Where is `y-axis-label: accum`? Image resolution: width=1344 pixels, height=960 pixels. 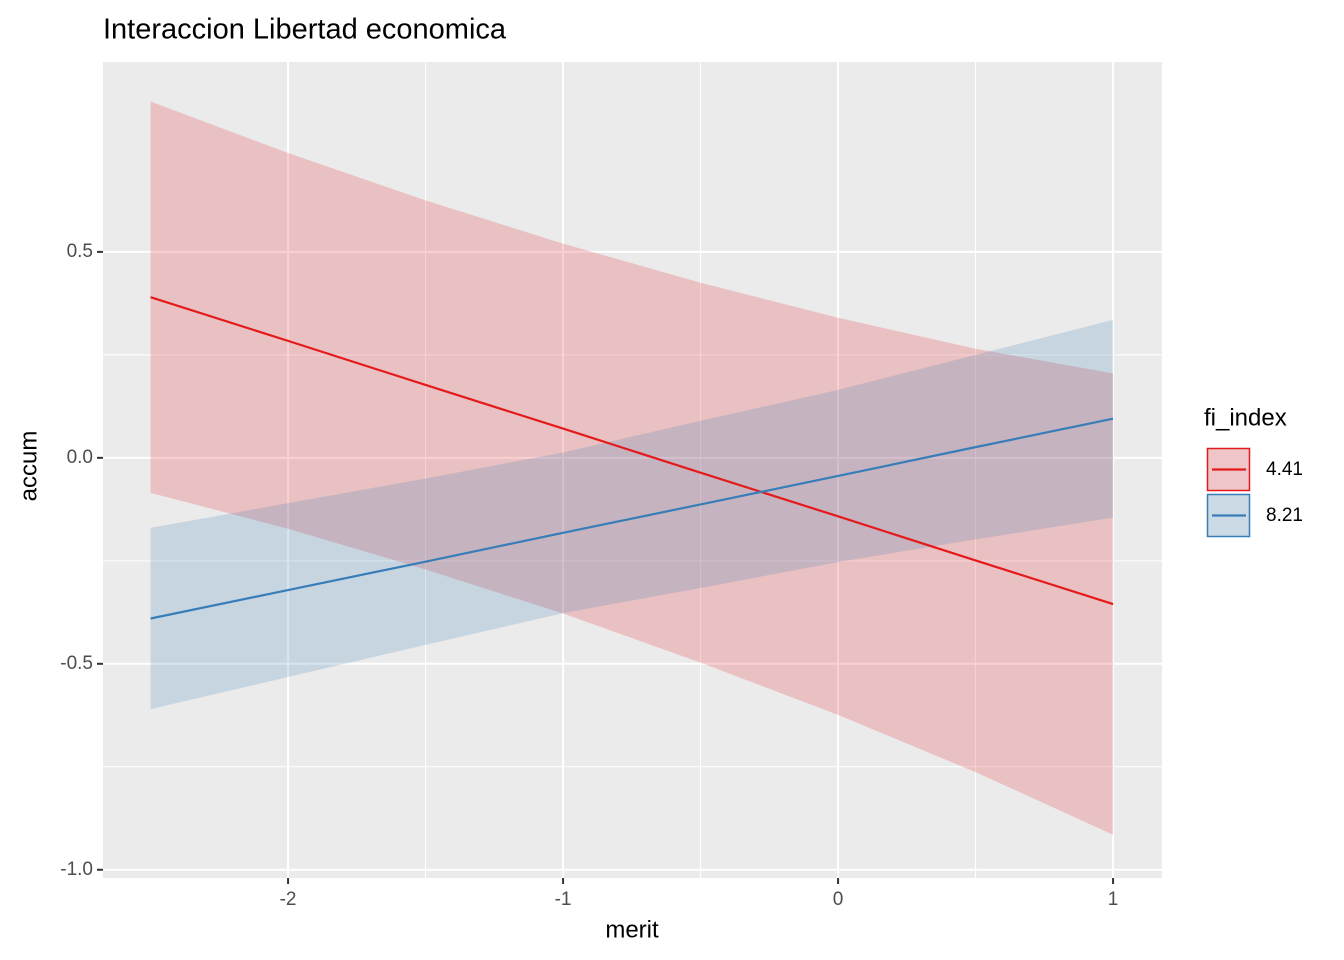
y-axis-label: accum is located at coordinates (28, 466).